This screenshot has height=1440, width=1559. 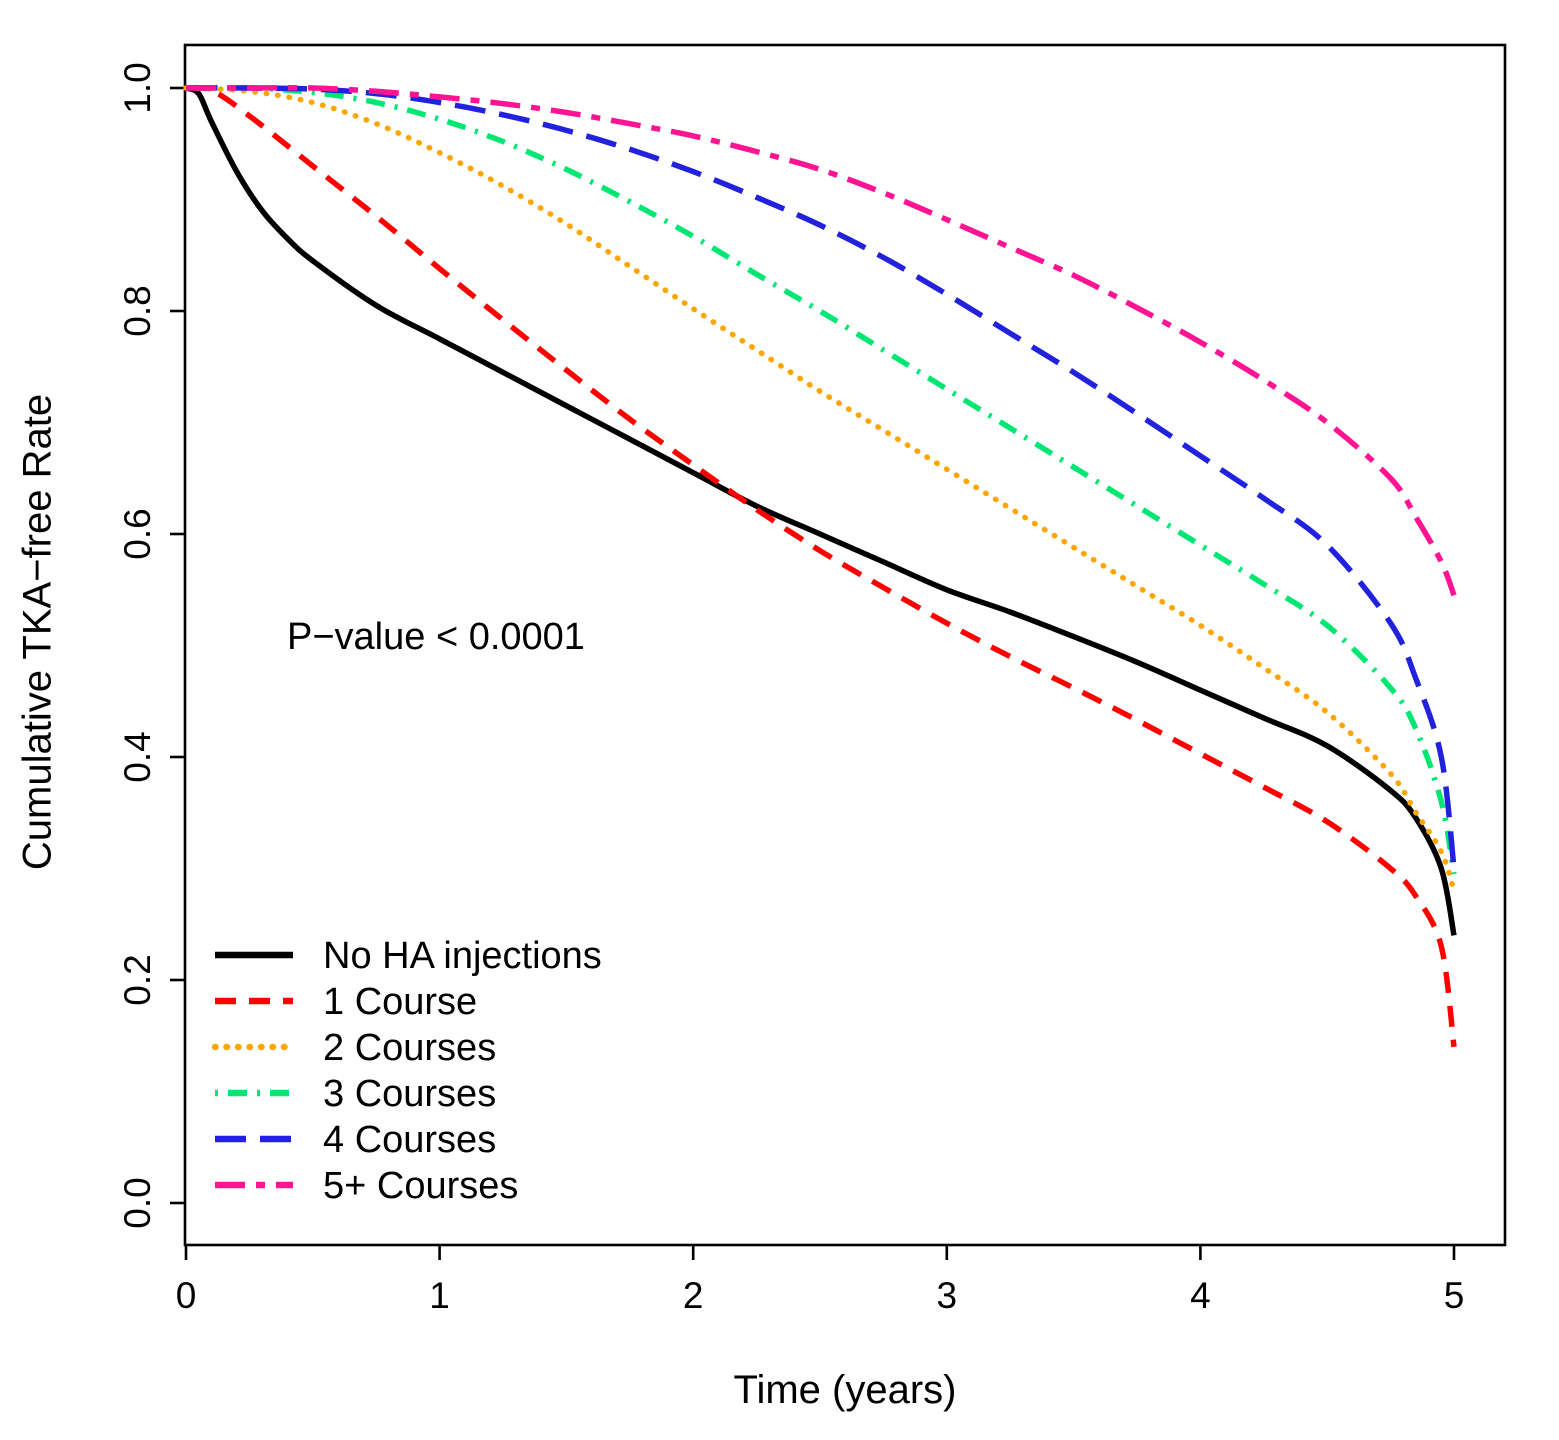 I want to click on legend-label-1-course: 1 Course, so click(x=400, y=1002).